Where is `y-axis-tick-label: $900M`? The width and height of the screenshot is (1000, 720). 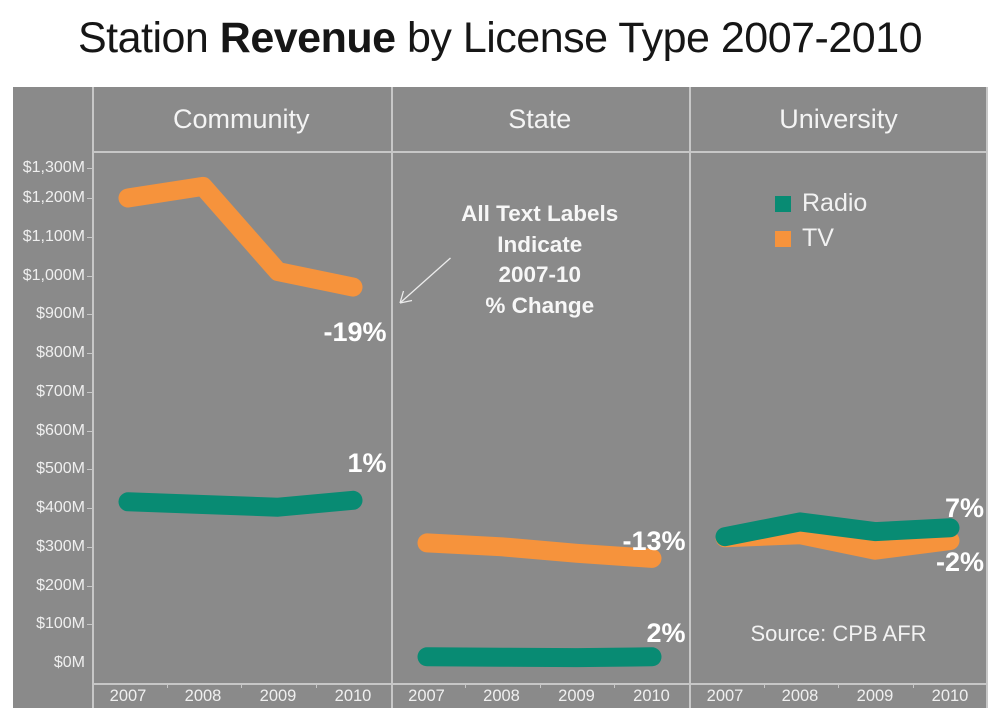 y-axis-tick-label: $900M is located at coordinates (60, 314).